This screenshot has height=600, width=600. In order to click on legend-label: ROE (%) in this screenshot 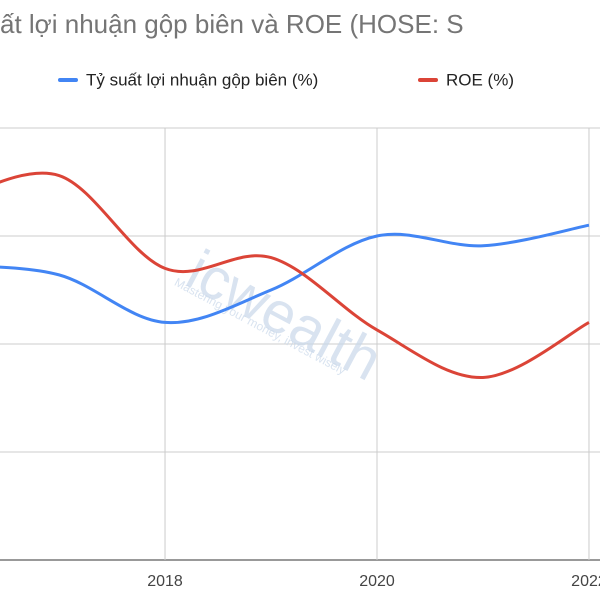, I will do `click(480, 79)`.